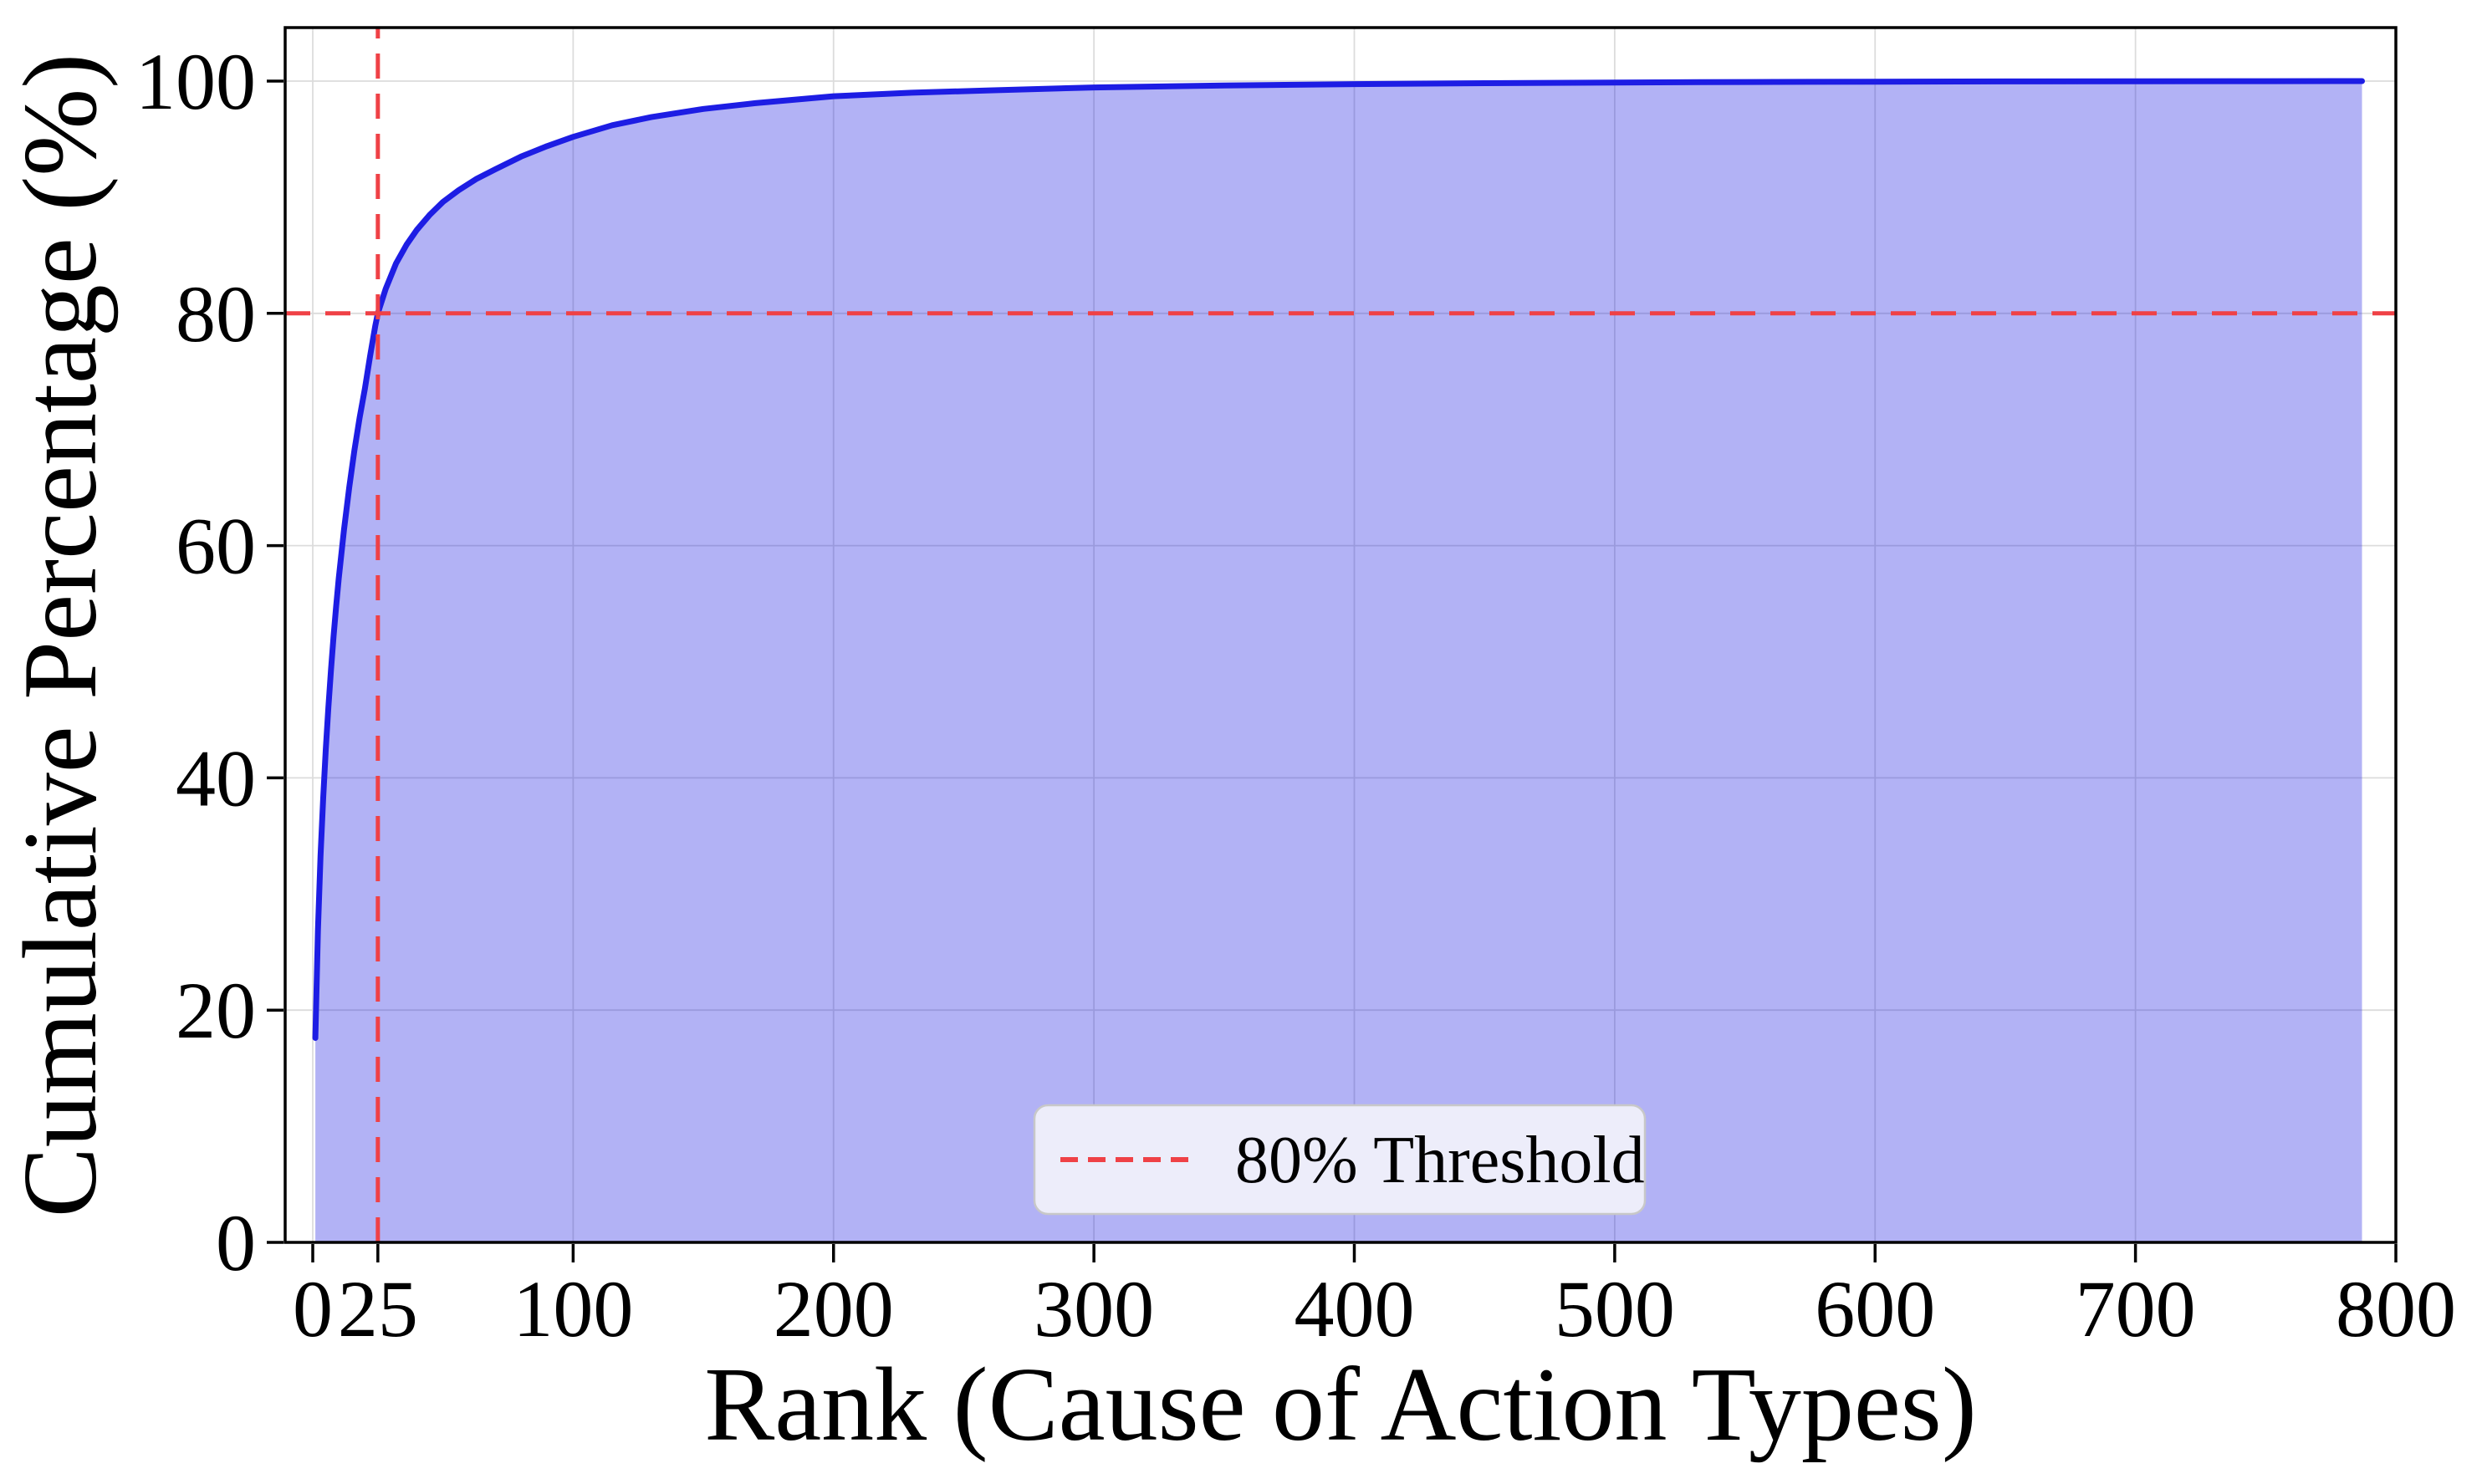  What do you see at coordinates (1440, 1160) in the screenshot?
I see `legend-label: 80% Threshold` at bounding box center [1440, 1160].